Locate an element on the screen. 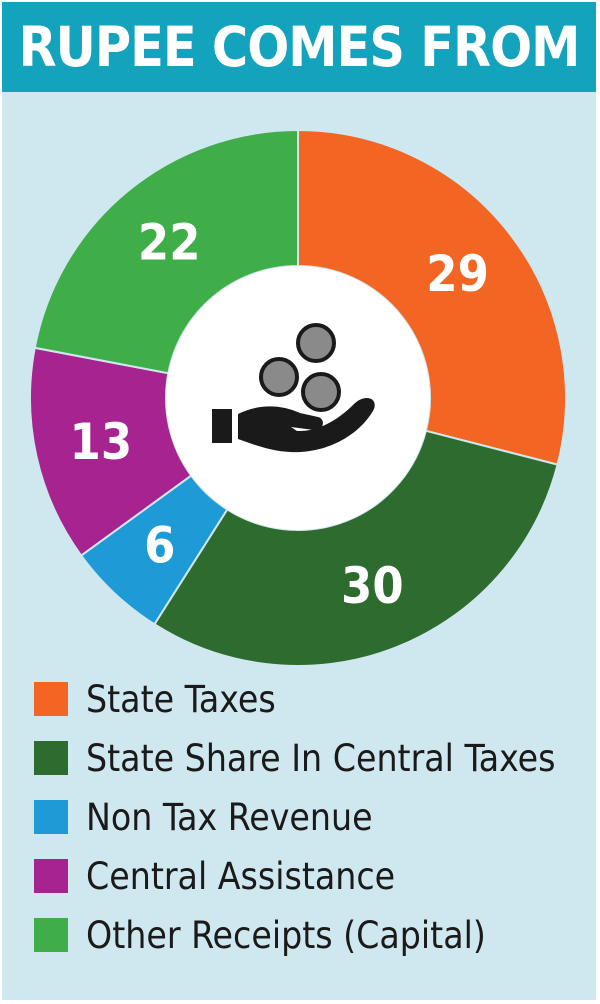  legend-label: Other Receipts (Capital) is located at coordinates (286, 935).